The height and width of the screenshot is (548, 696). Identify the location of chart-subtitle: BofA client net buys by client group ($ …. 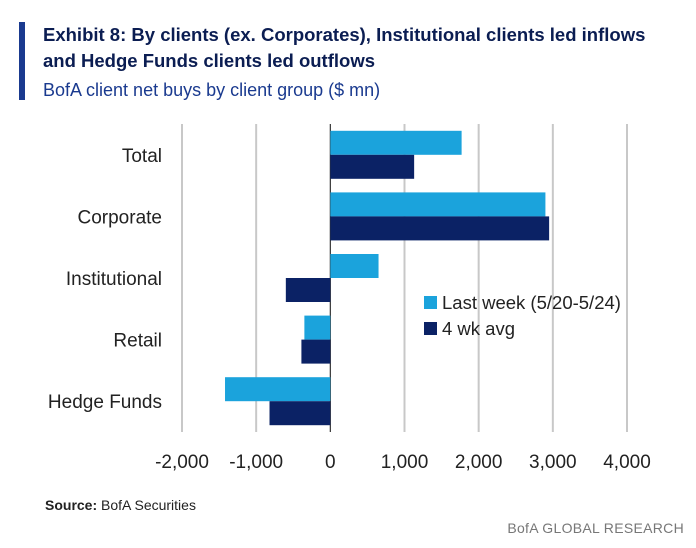
(212, 90).